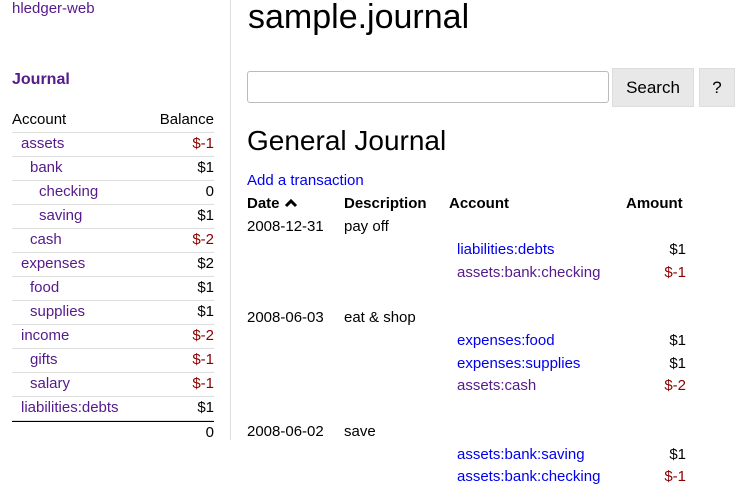 This screenshot has height=485, width=742. Describe the element at coordinates (46, 239) in the screenshot. I see `account-link: cash` at that location.